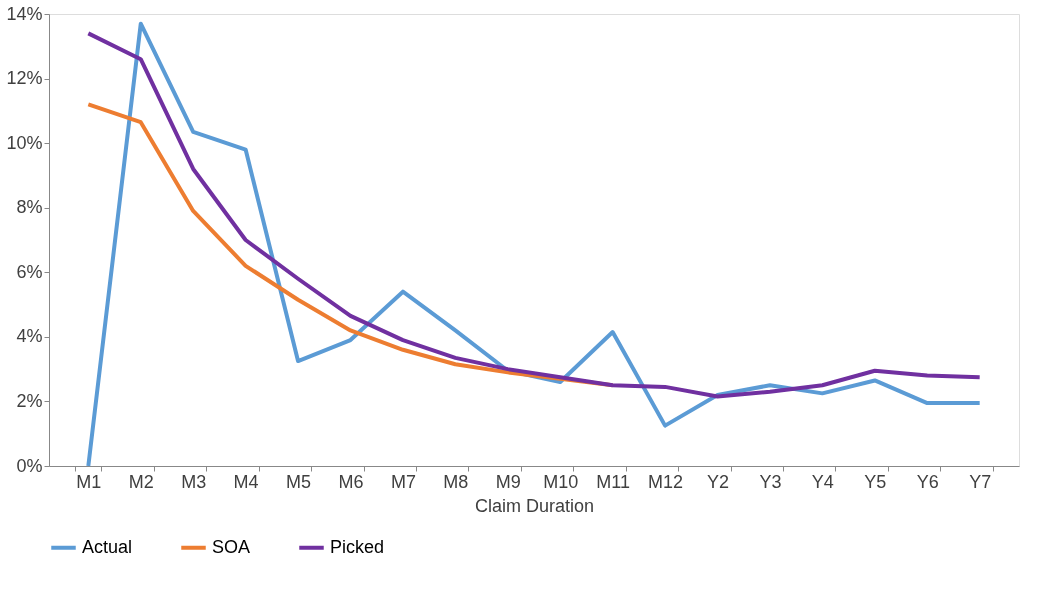 The image size is (1042, 590). I want to click on x-tick-label: Y6, so click(927, 481).